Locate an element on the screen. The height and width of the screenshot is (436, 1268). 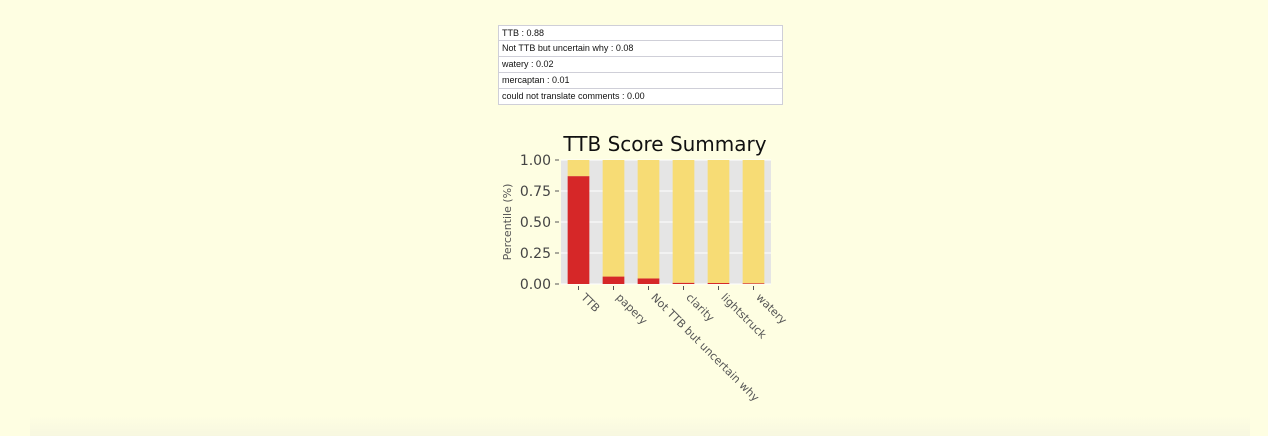
y-tick-label: 0.25 is located at coordinates (535, 254).